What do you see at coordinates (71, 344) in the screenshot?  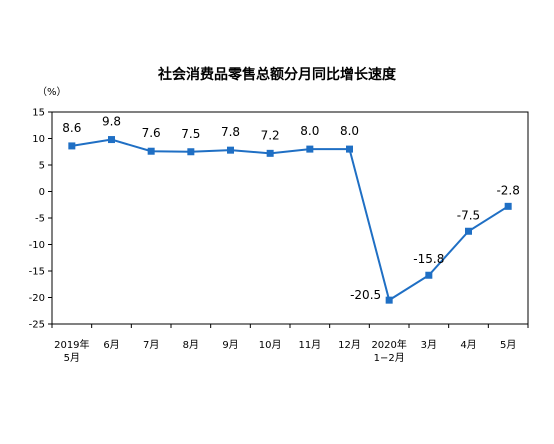 I see `x-tick-label: 2019年` at bounding box center [71, 344].